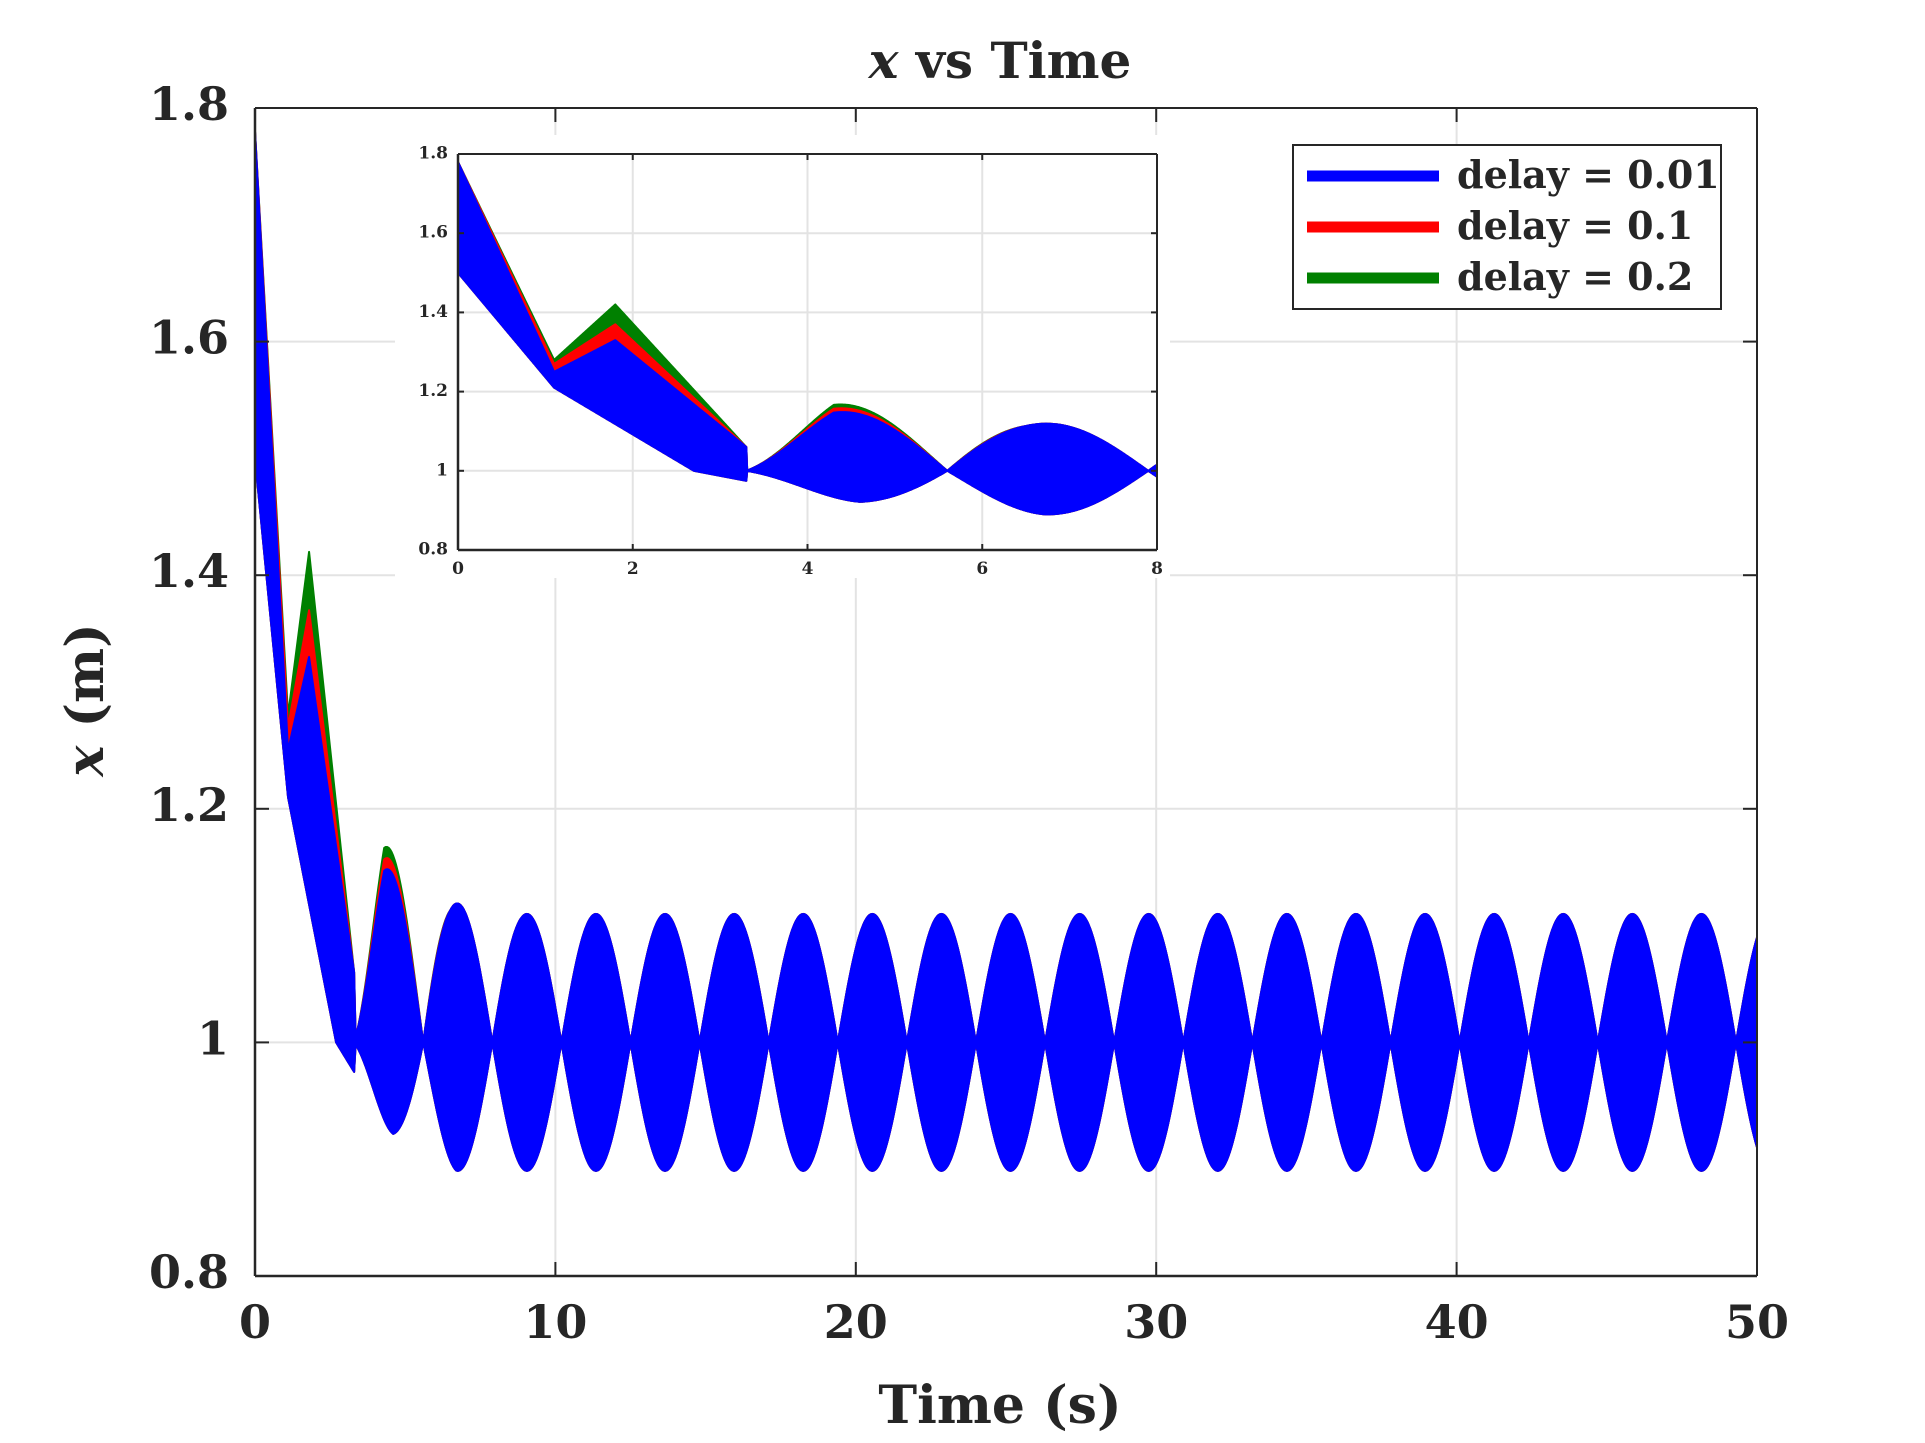  Describe the element at coordinates (85, 761) in the screenshot. I see `y-axis-label-var: x` at that location.